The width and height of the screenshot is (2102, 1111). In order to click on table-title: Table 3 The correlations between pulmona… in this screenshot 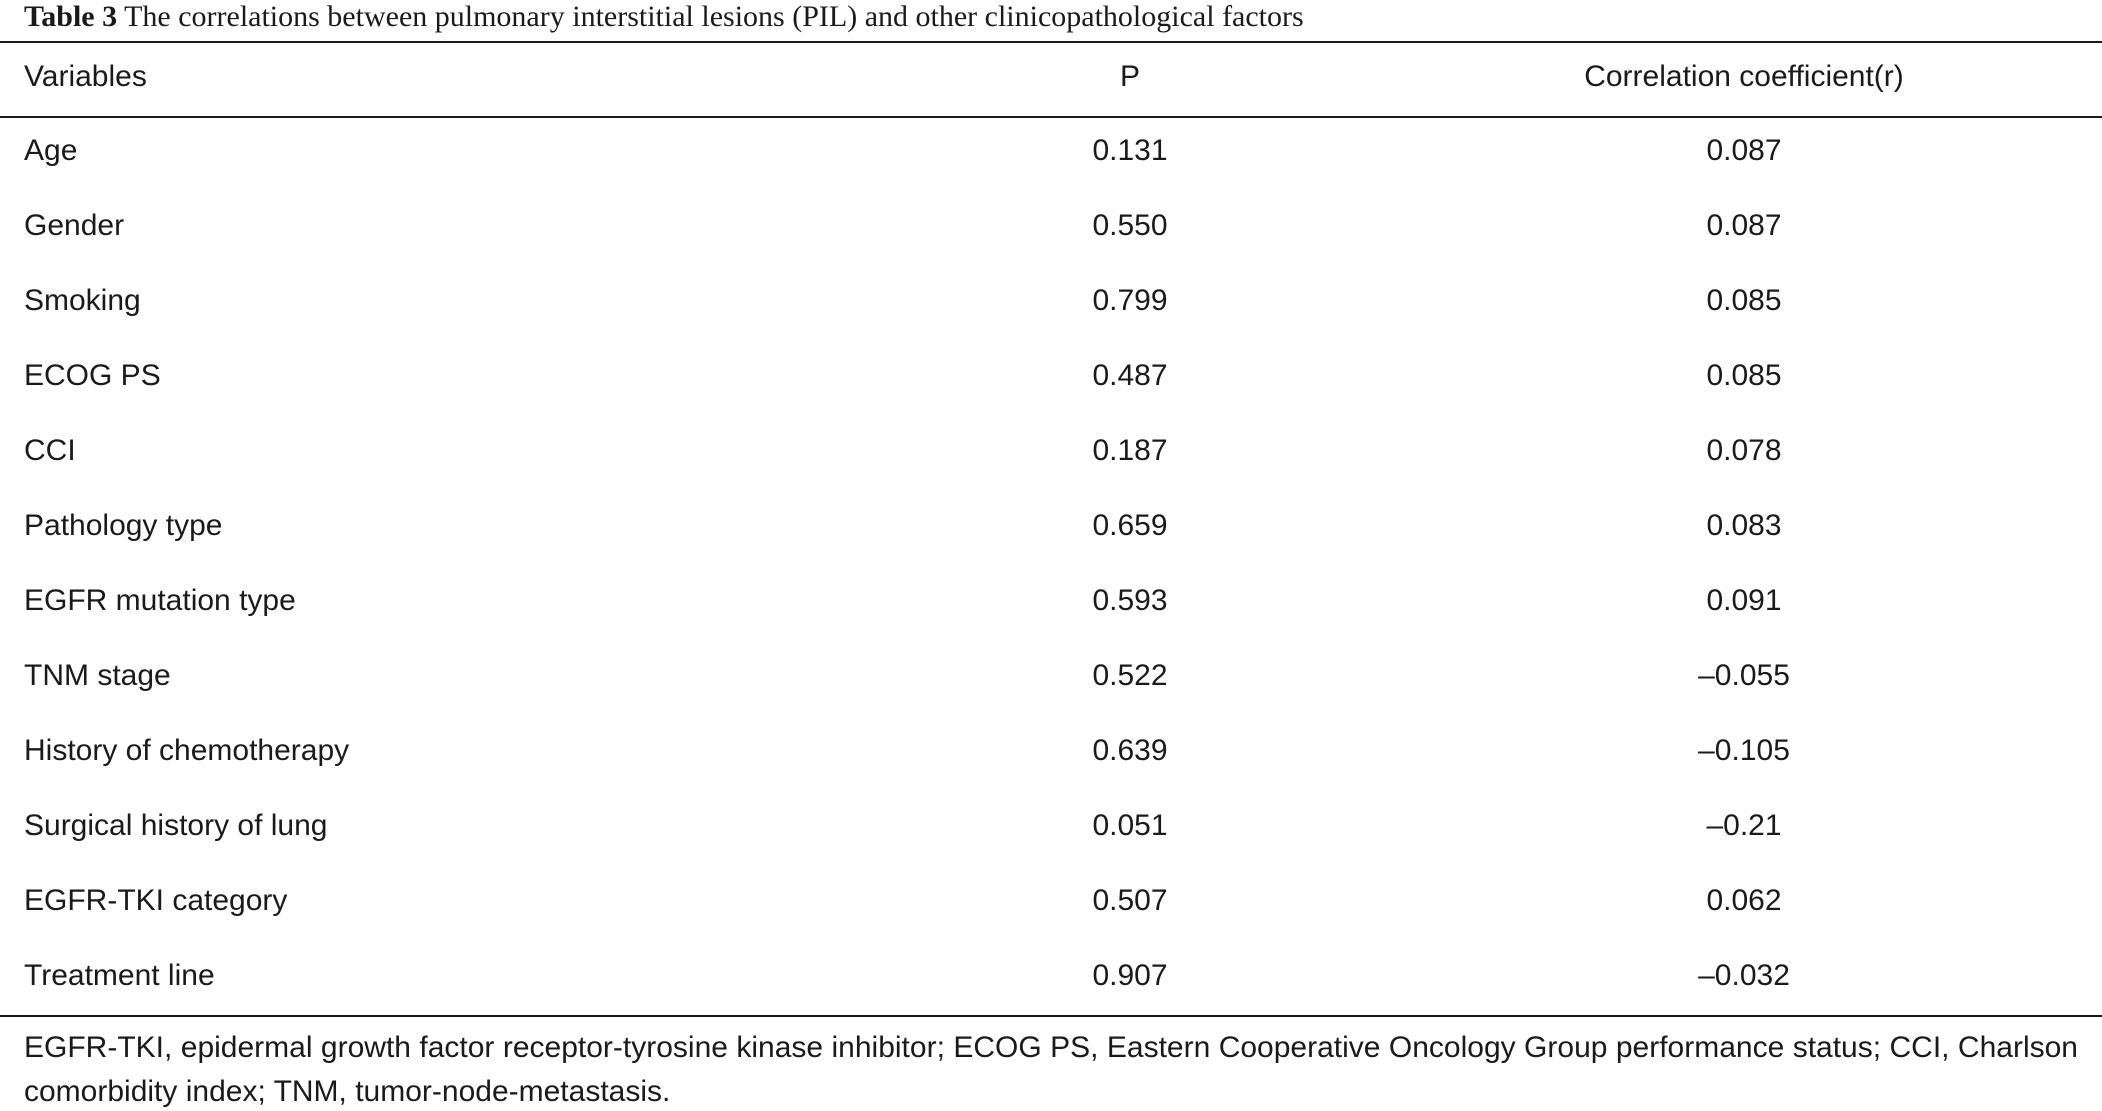, I will do `click(664, 17)`.